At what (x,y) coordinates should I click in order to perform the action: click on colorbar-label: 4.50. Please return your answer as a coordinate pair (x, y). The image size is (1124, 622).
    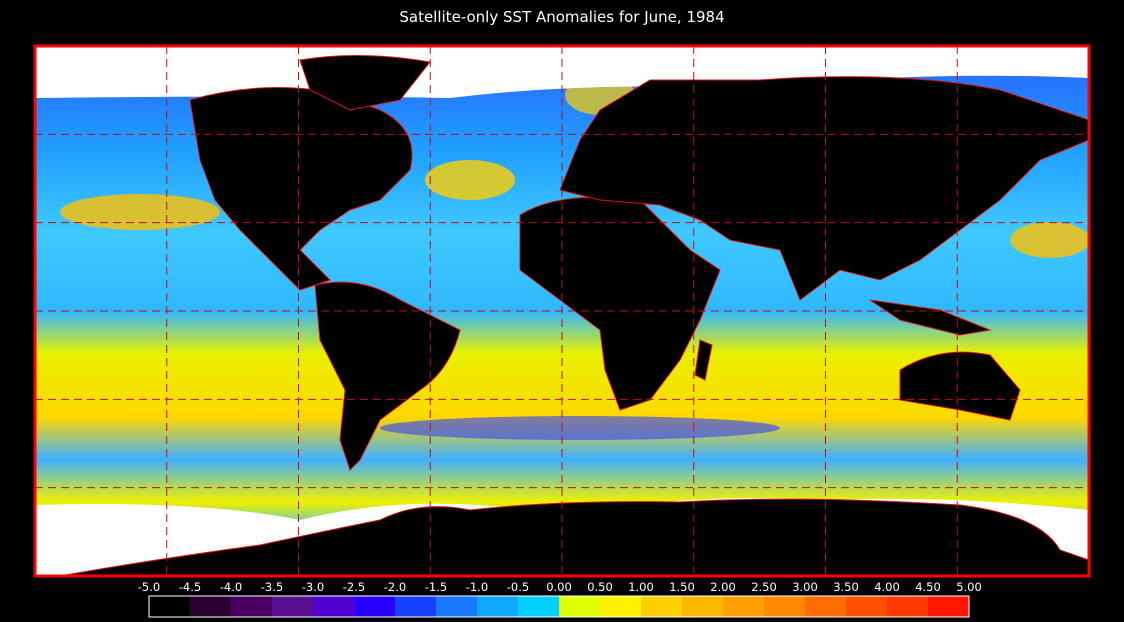
    Looking at the image, I should click on (928, 587).